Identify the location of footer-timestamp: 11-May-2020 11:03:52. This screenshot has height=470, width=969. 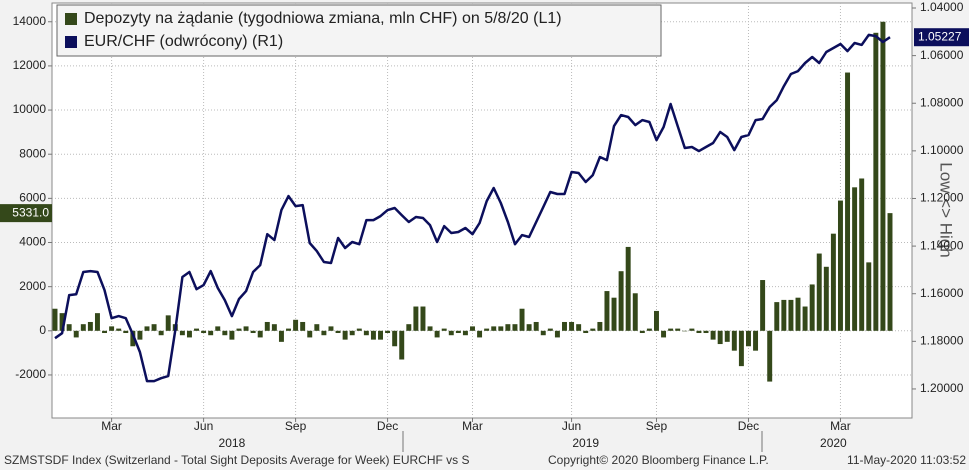
(906, 460).